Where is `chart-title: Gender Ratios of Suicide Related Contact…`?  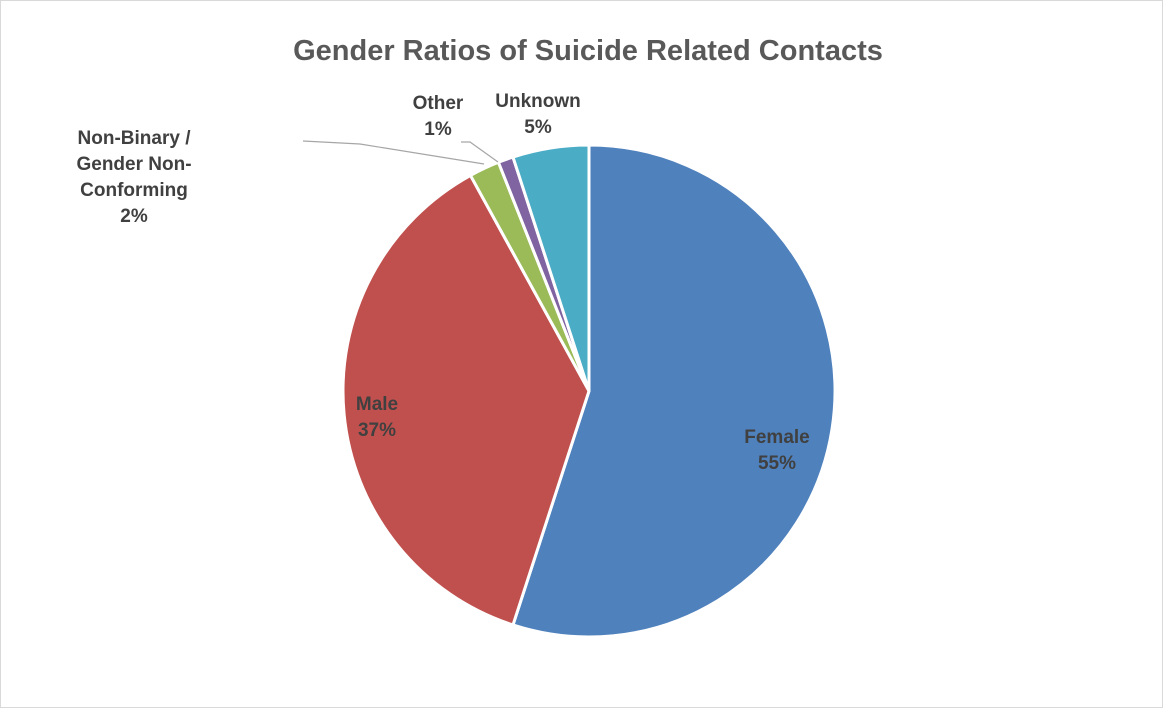 chart-title: Gender Ratios of Suicide Related Contact… is located at coordinates (588, 51).